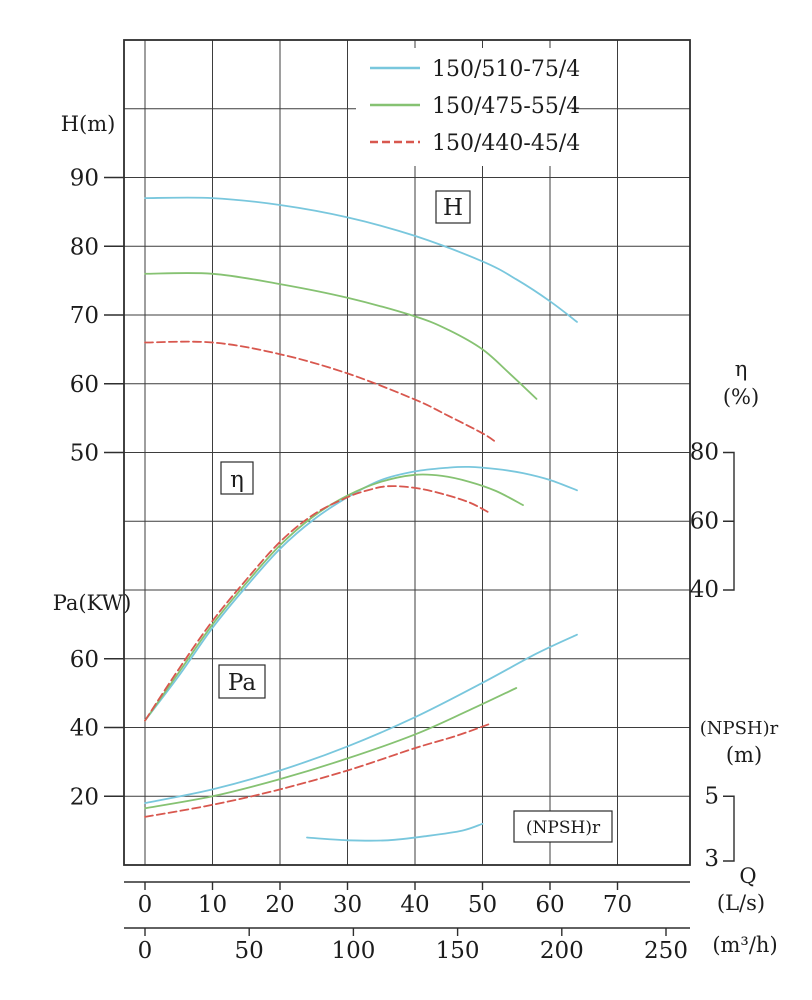 The image size is (812, 1000). What do you see at coordinates (704, 521) in the screenshot?
I see `eta-axis-tick-label: 60` at bounding box center [704, 521].